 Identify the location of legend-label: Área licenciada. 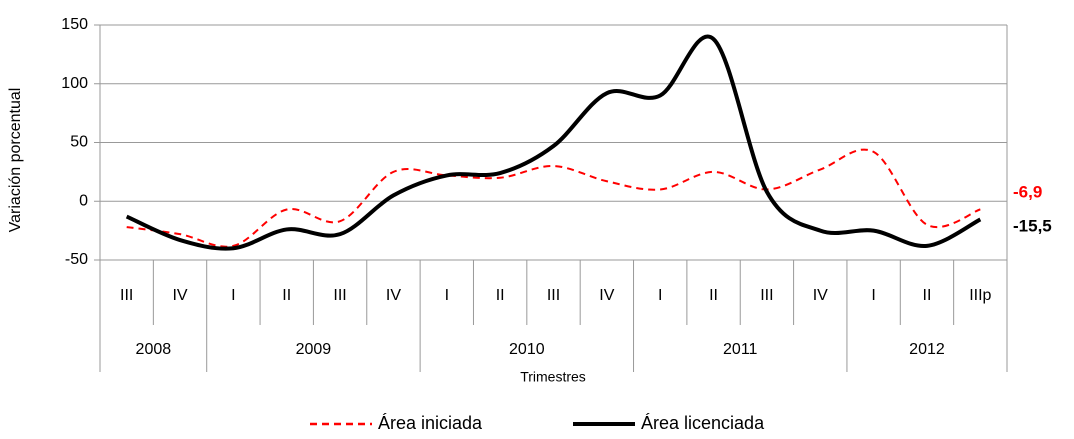
(703, 423).